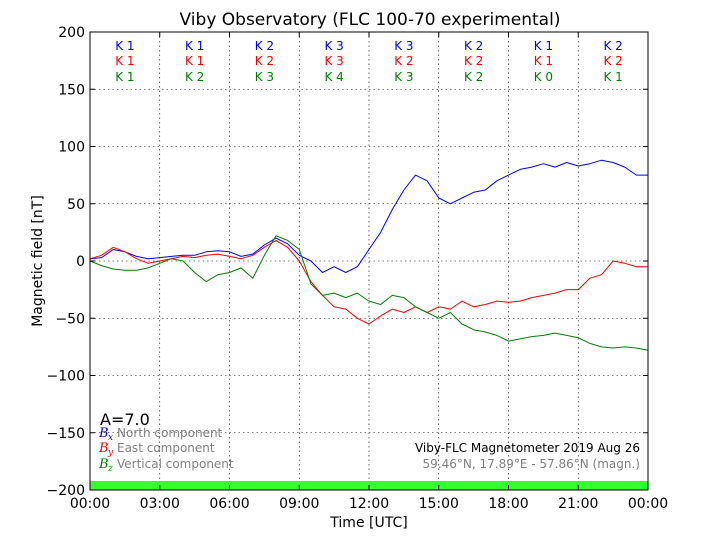 The image size is (720, 540). I want to click on legend-entry: North component, so click(170, 433).